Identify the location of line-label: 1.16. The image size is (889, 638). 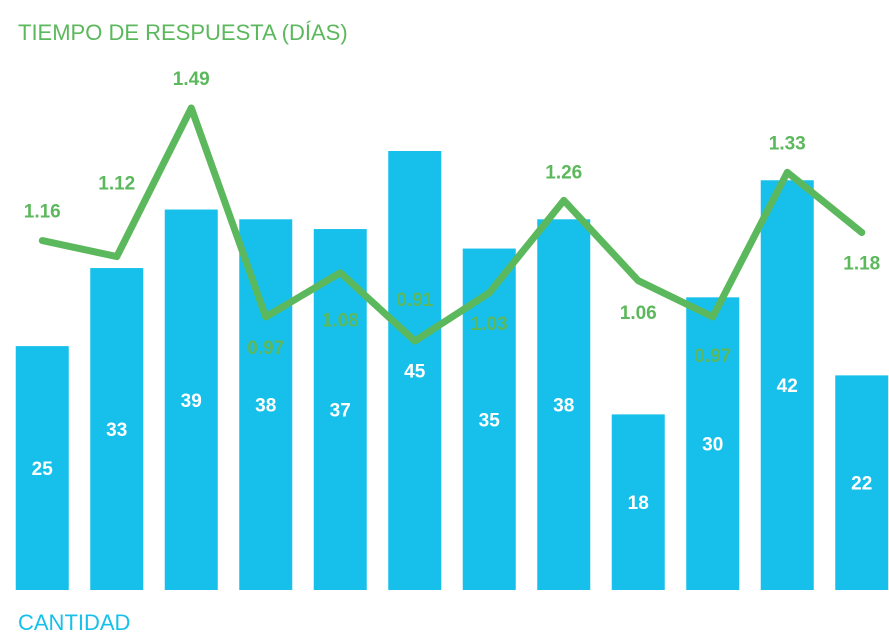
(42, 212).